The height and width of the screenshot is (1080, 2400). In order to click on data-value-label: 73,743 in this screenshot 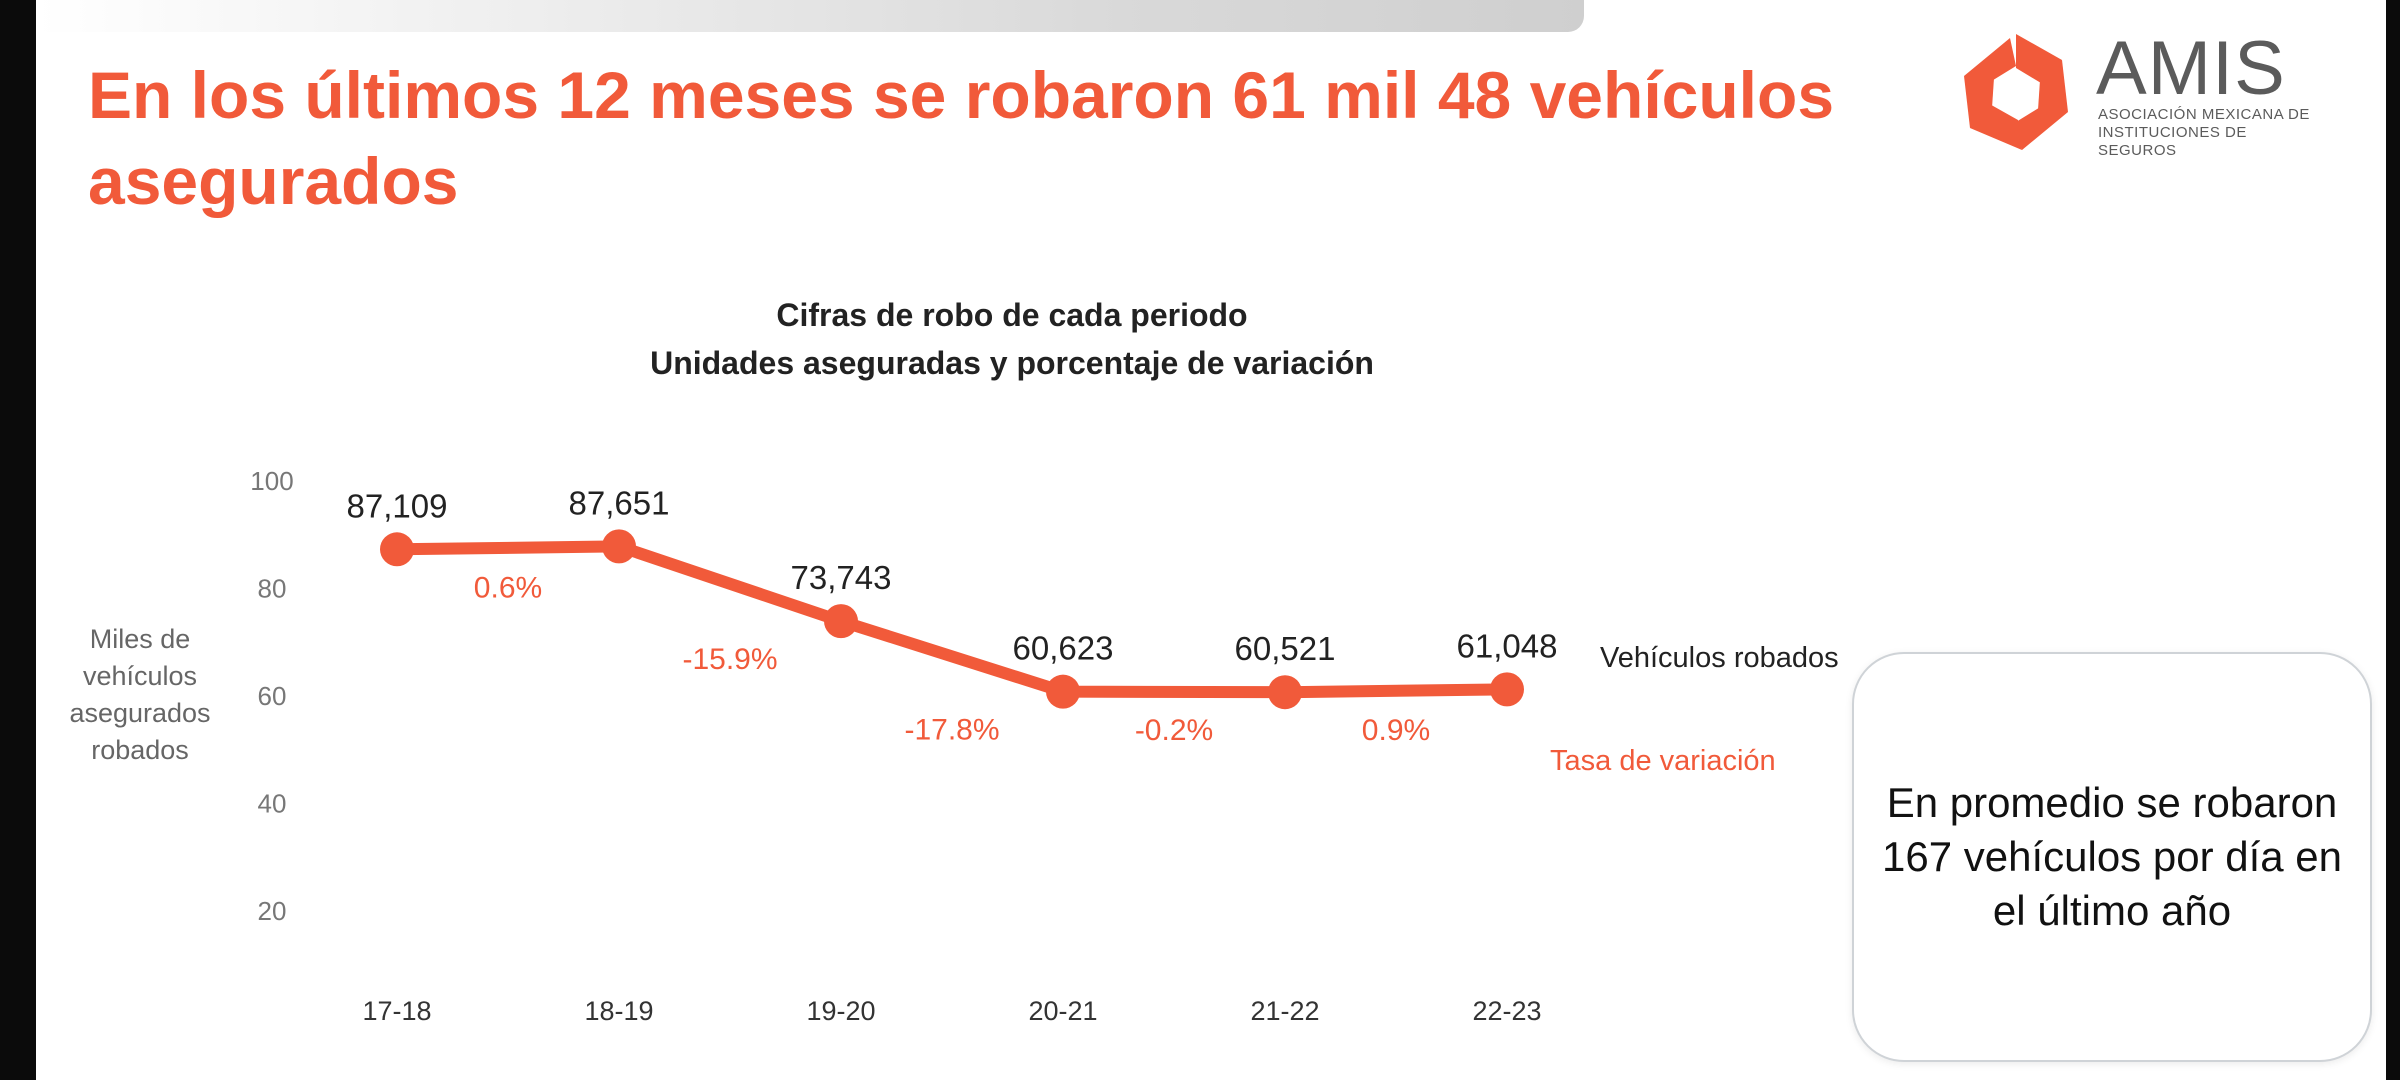, I will do `click(841, 577)`.